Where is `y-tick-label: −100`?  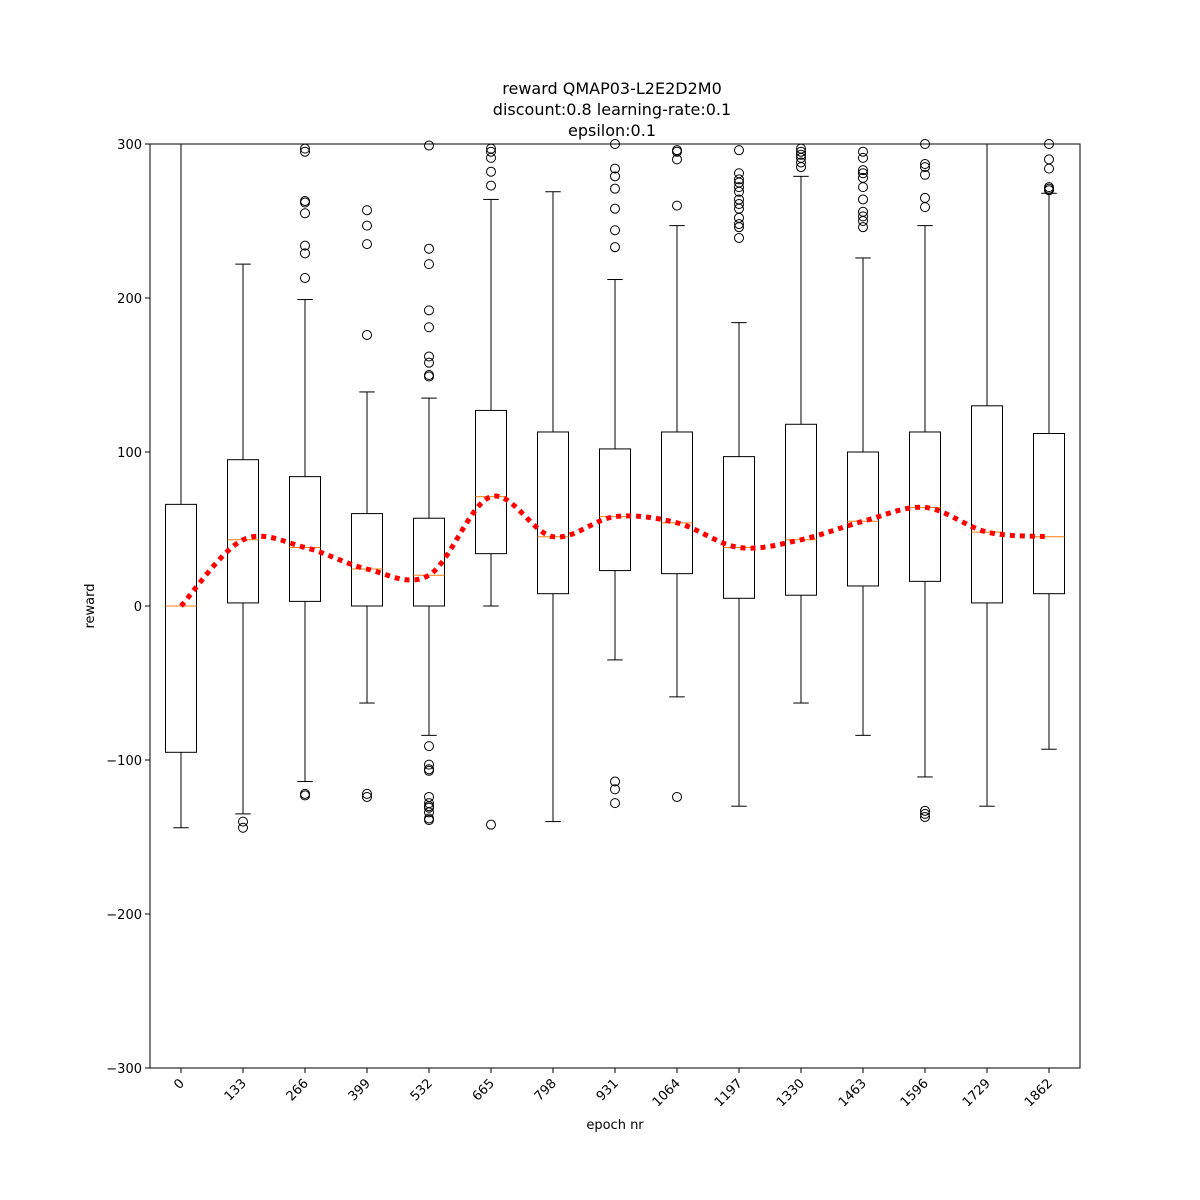 y-tick-label: −100 is located at coordinates (124, 761).